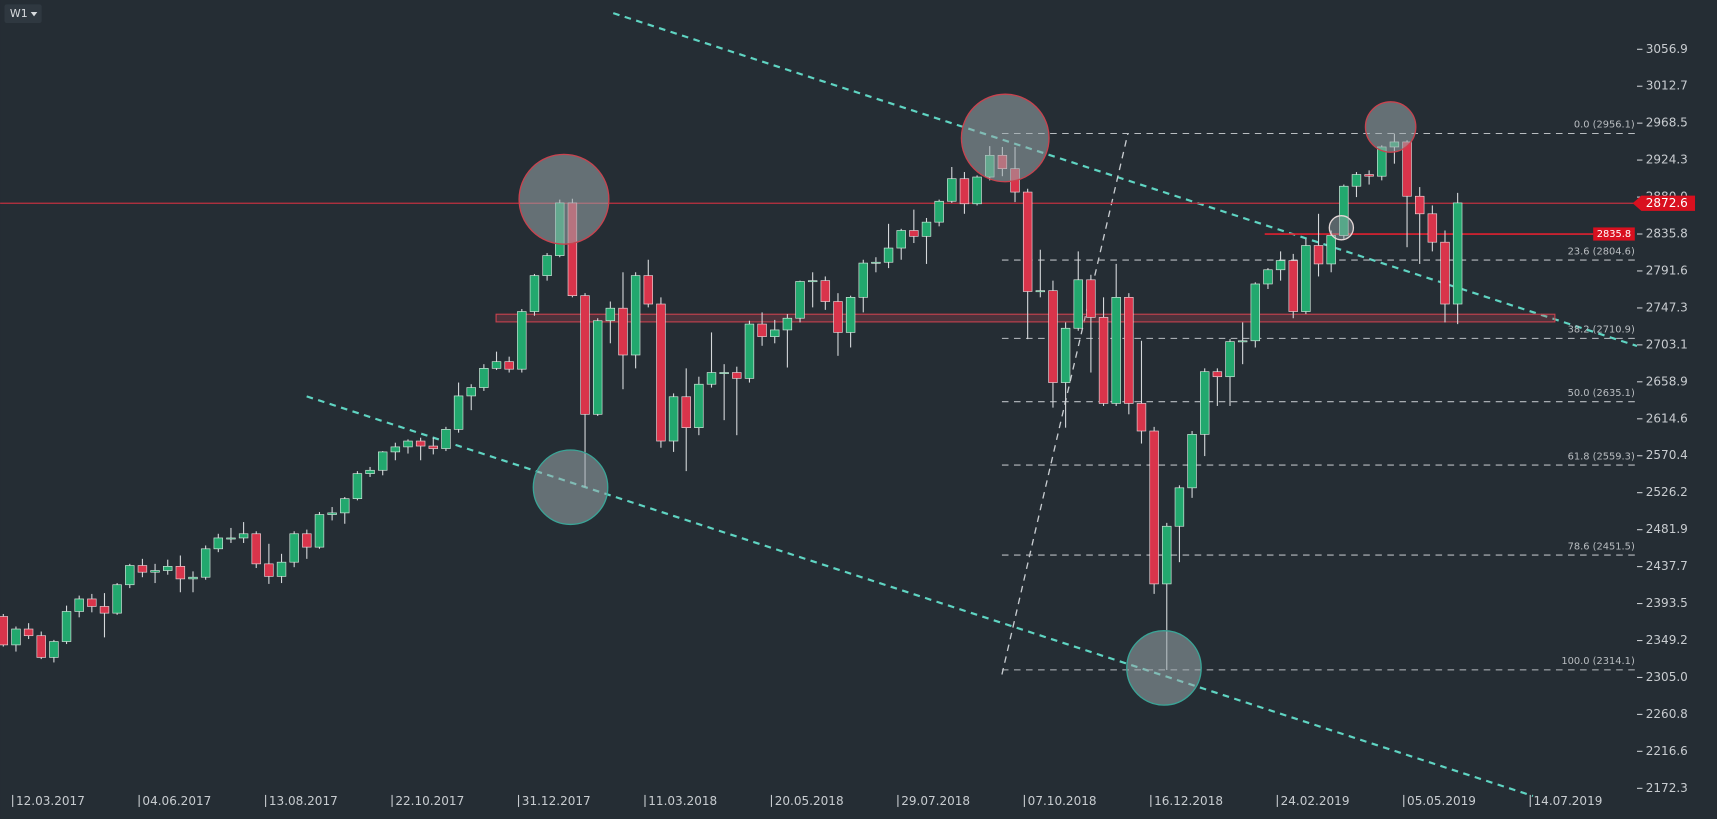 The width and height of the screenshot is (1717, 819). What do you see at coordinates (1441, 801) in the screenshot?
I see `x-tick-label: 05.05.2019` at bounding box center [1441, 801].